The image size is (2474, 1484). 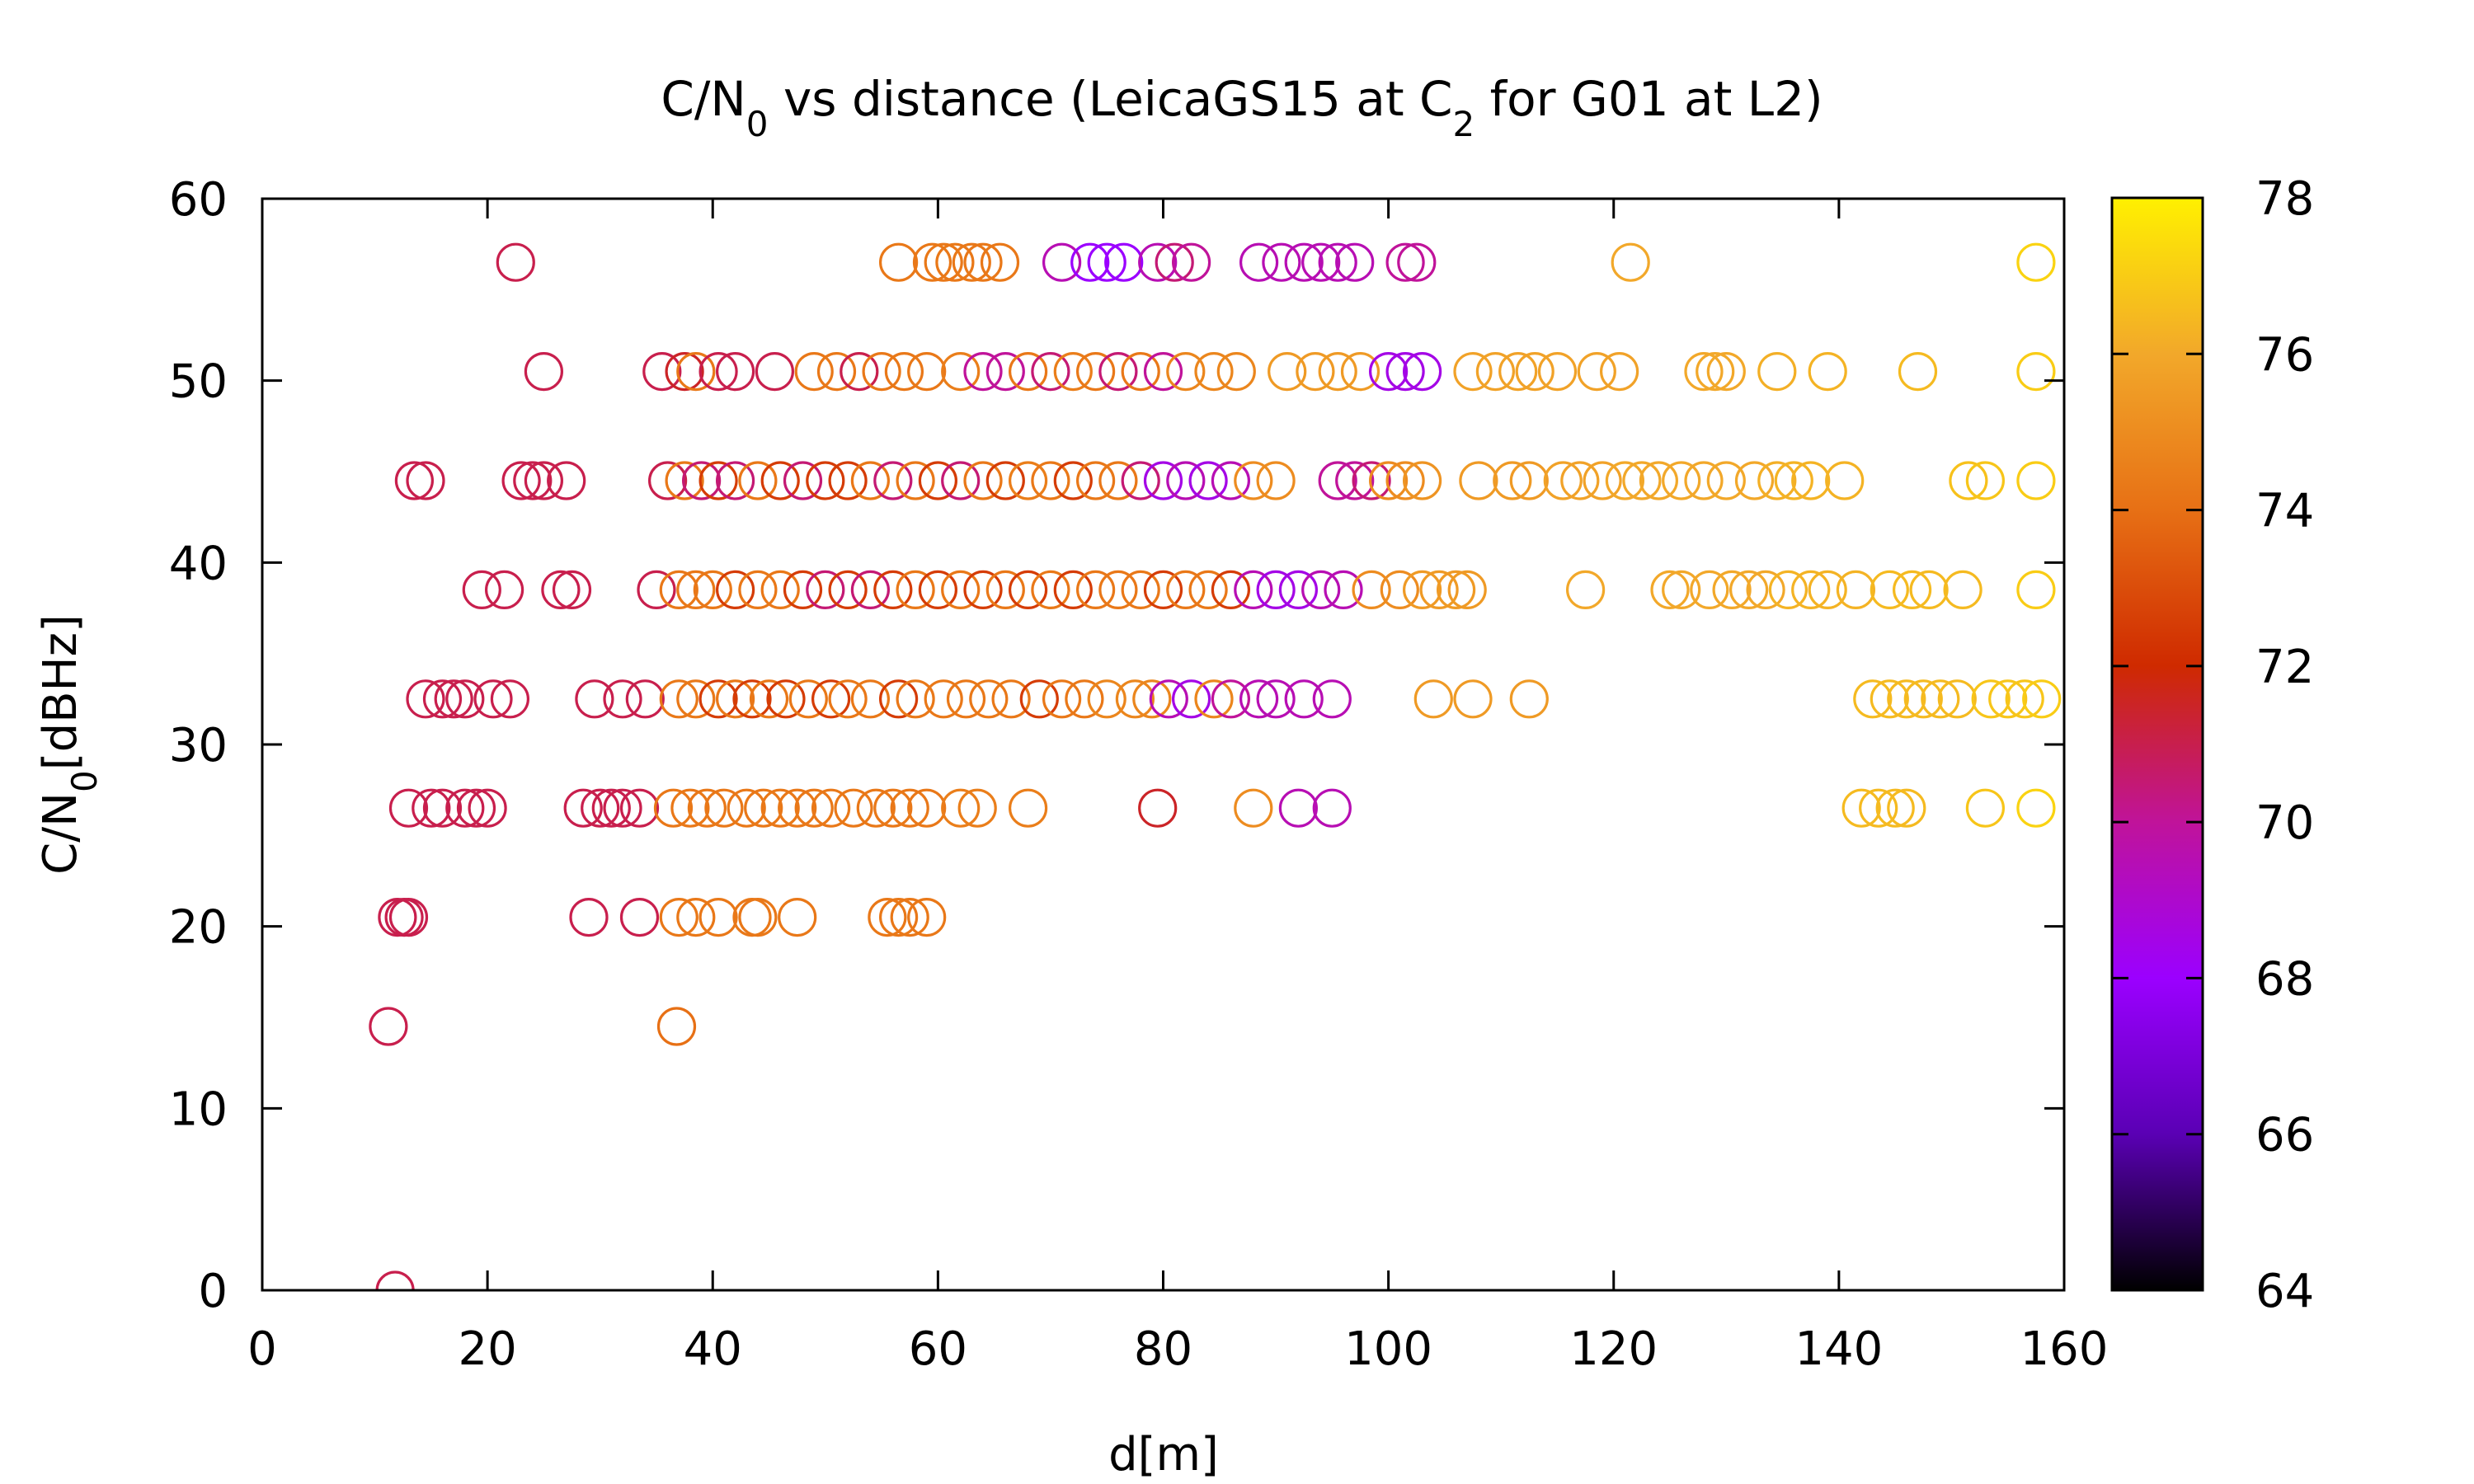 I want to click on colorbar-tick-label: 74, so click(x=2284, y=511).